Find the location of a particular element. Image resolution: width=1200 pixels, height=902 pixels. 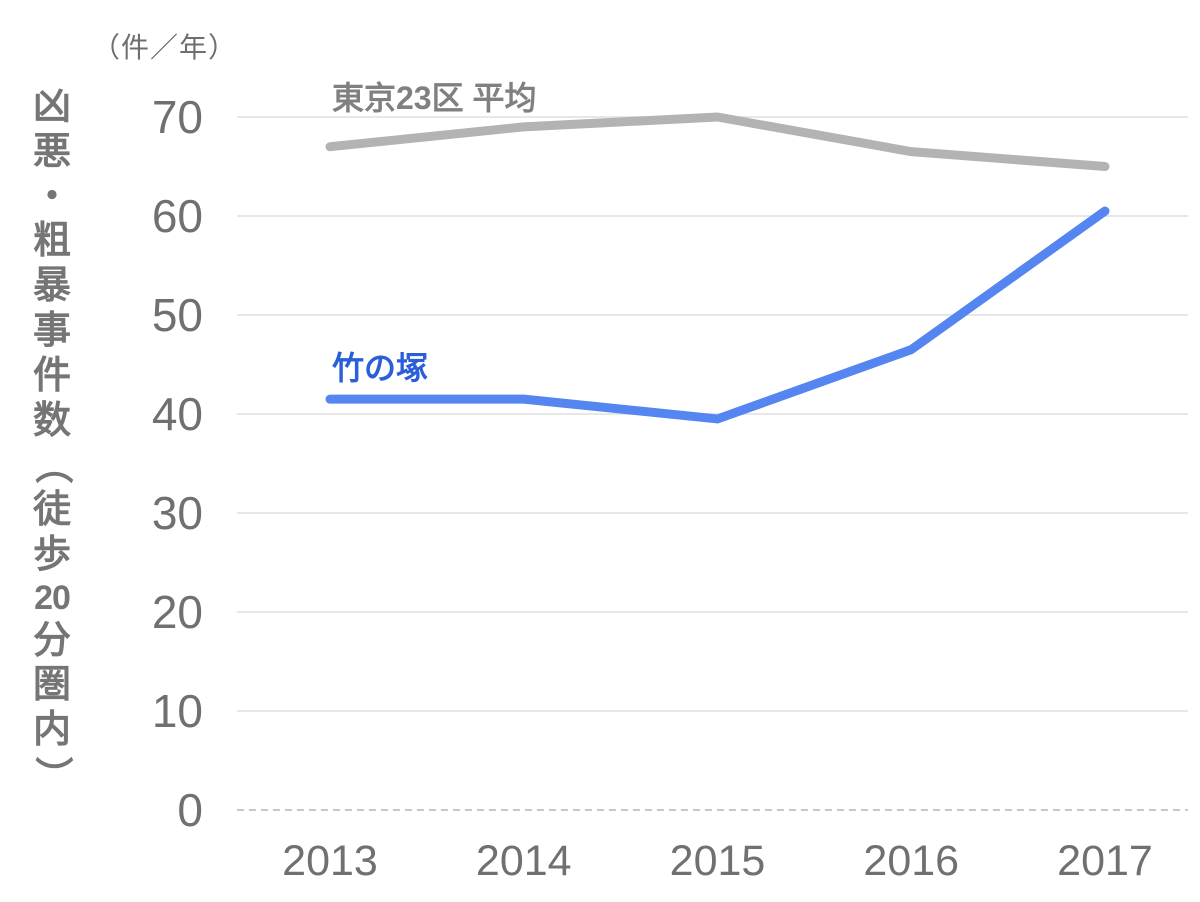

y-axis-title-char: 分 is located at coordinates (51, 640).